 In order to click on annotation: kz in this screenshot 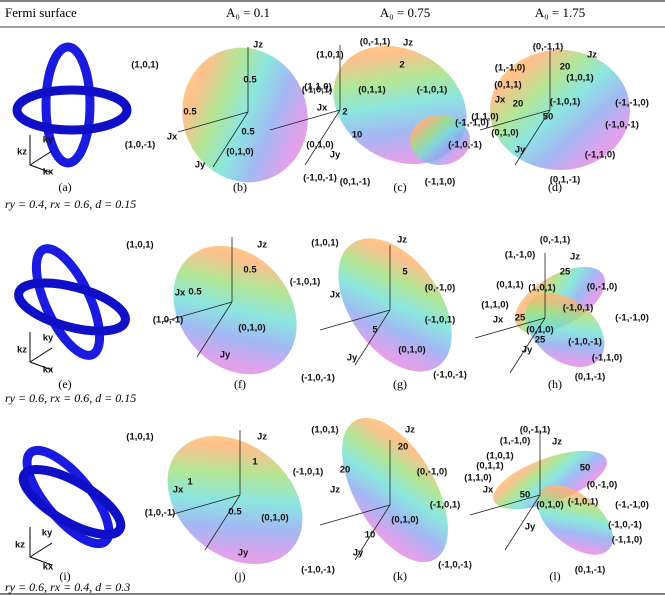, I will do `click(22, 152)`.